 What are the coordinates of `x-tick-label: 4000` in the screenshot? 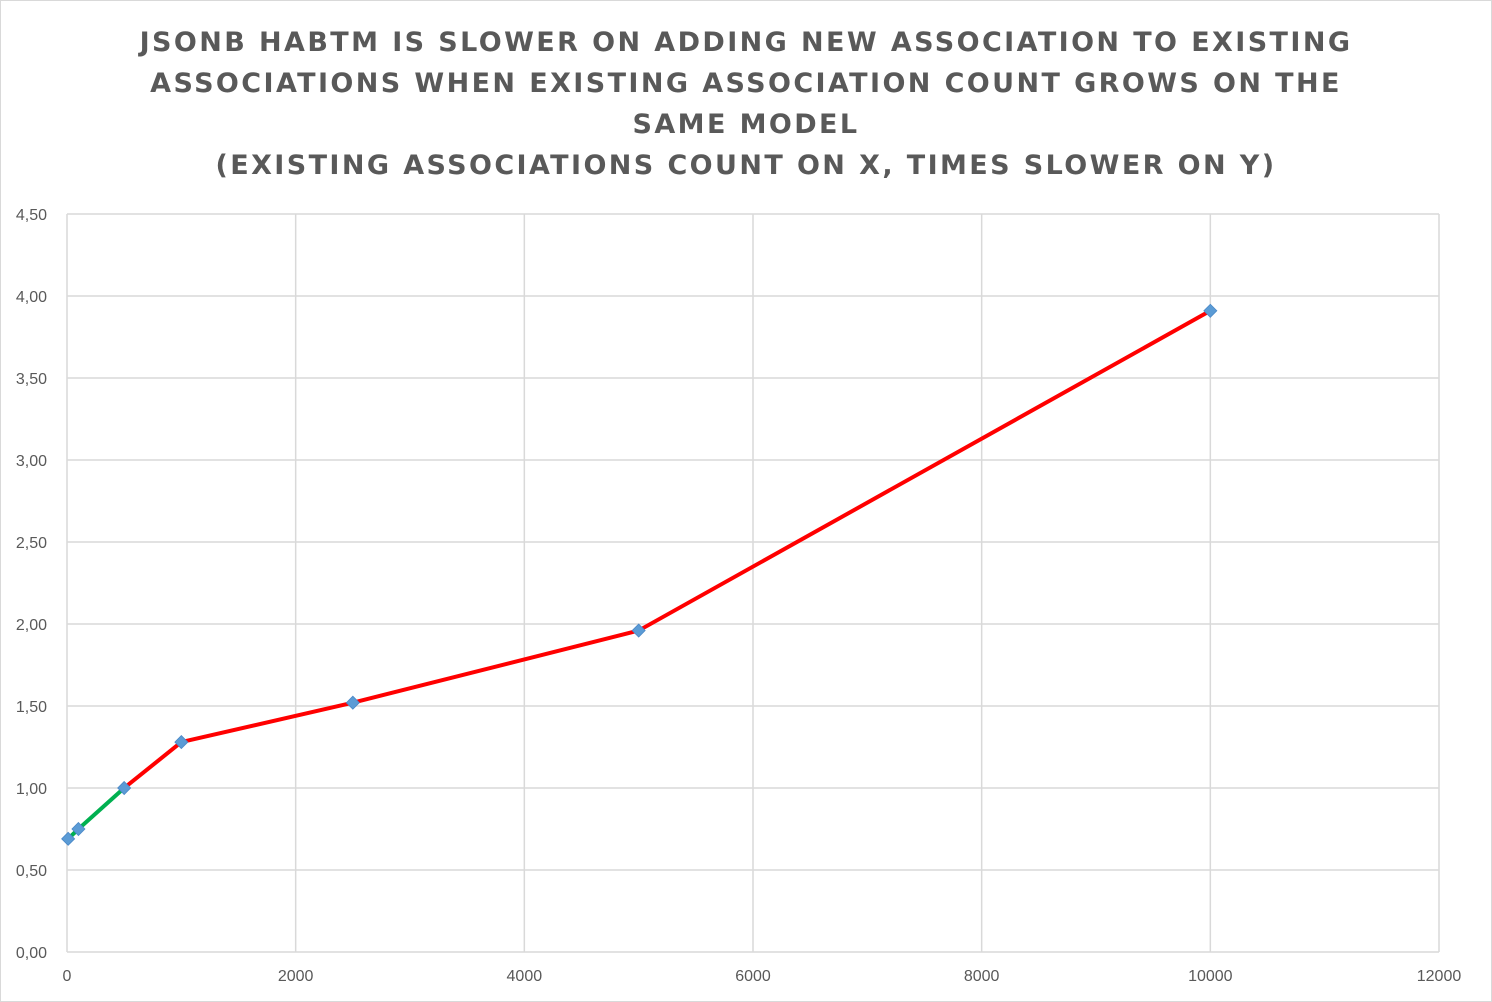 It's located at (525, 976).